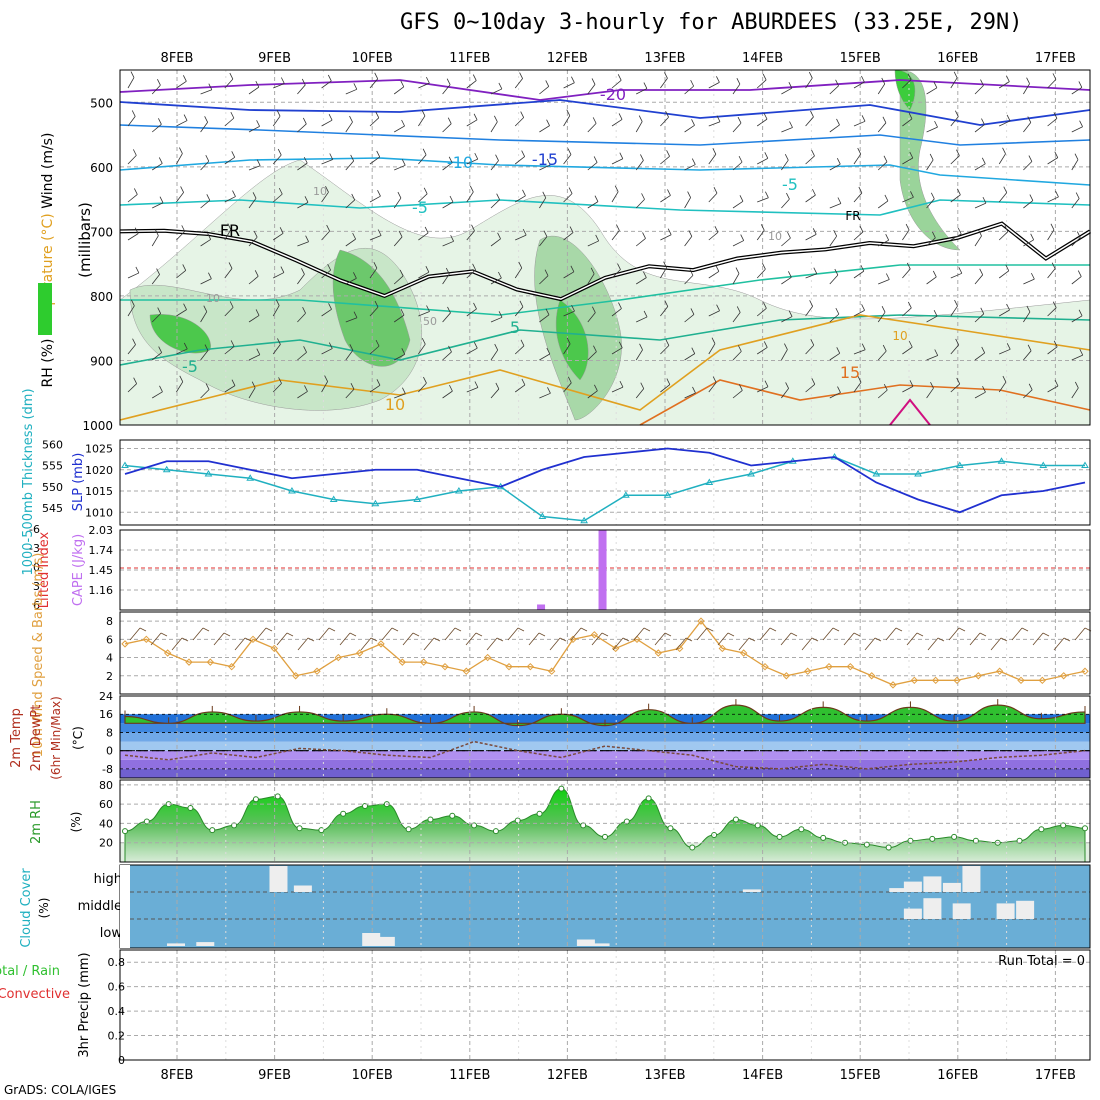 The height and width of the screenshot is (1100, 1100). Describe the element at coordinates (605, 367) in the screenshot. I see `isotherm-line` at that location.